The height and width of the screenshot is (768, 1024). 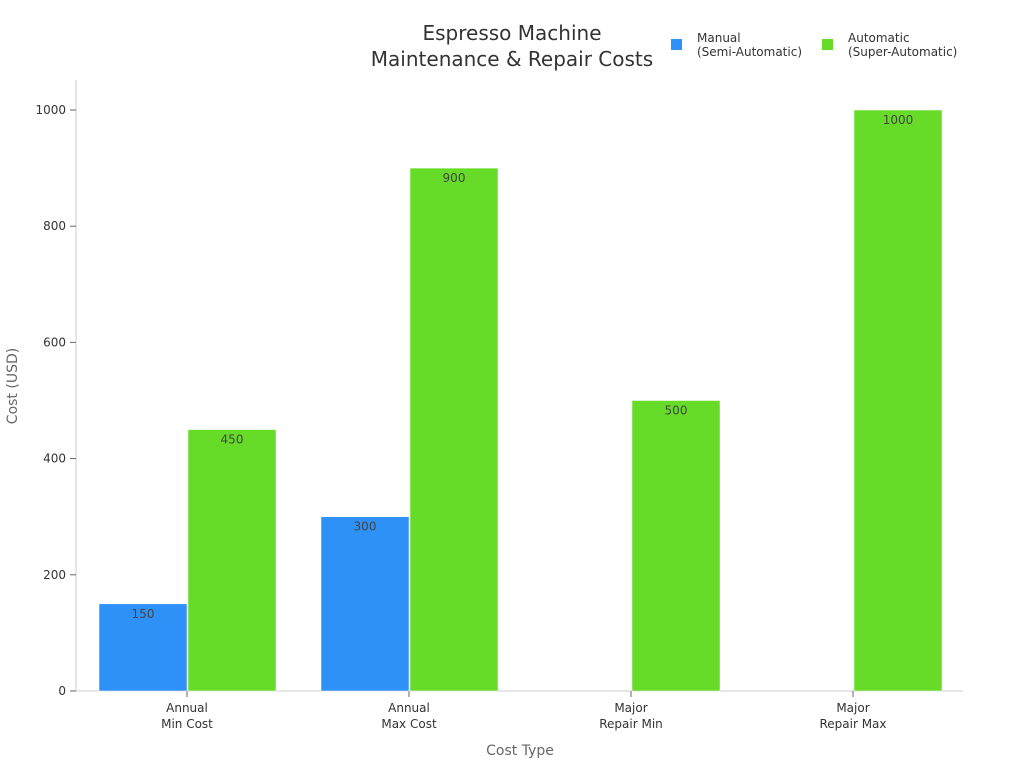 I want to click on legend-label: (Semi-Automatic), so click(x=749, y=52).